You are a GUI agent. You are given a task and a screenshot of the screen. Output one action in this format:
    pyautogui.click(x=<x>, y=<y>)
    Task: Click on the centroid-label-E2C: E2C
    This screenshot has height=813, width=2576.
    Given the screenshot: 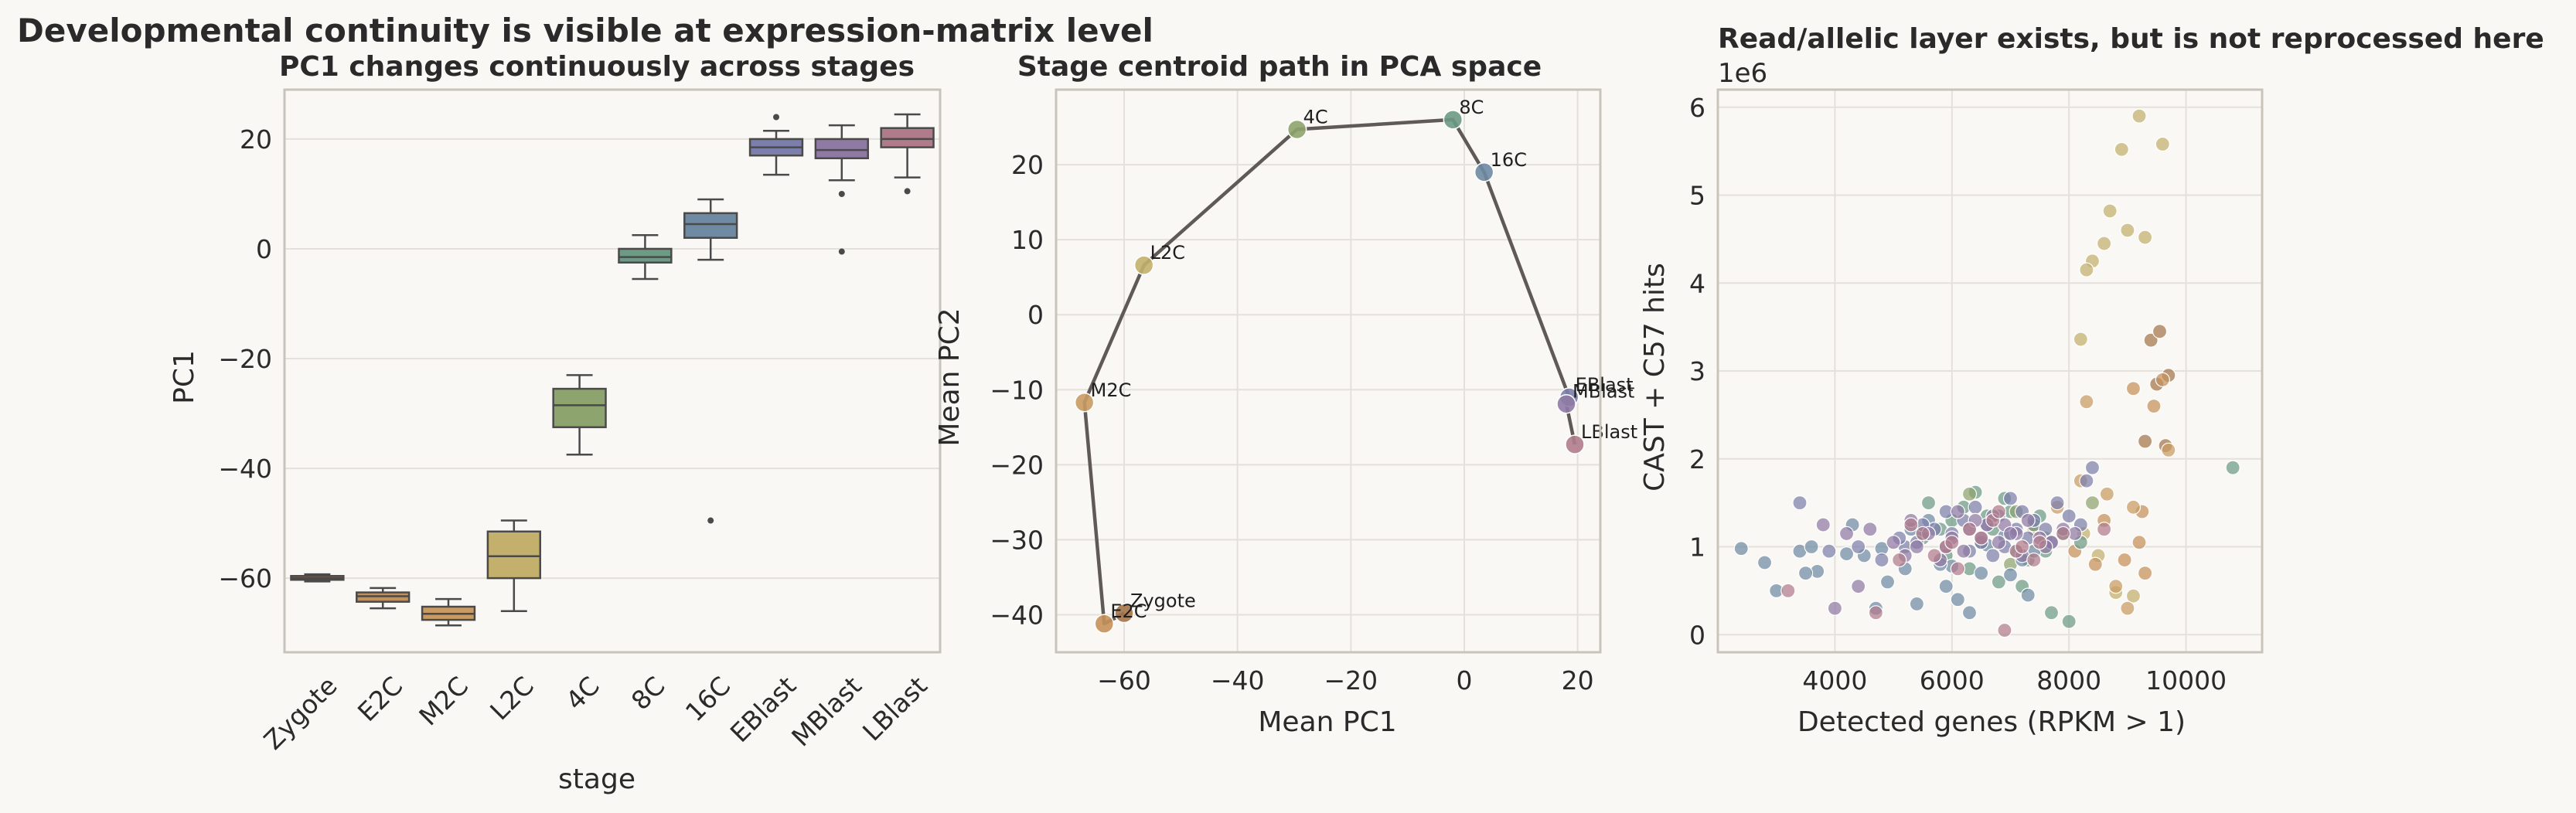 What is the action you would take?
    pyautogui.click(x=1128, y=611)
    